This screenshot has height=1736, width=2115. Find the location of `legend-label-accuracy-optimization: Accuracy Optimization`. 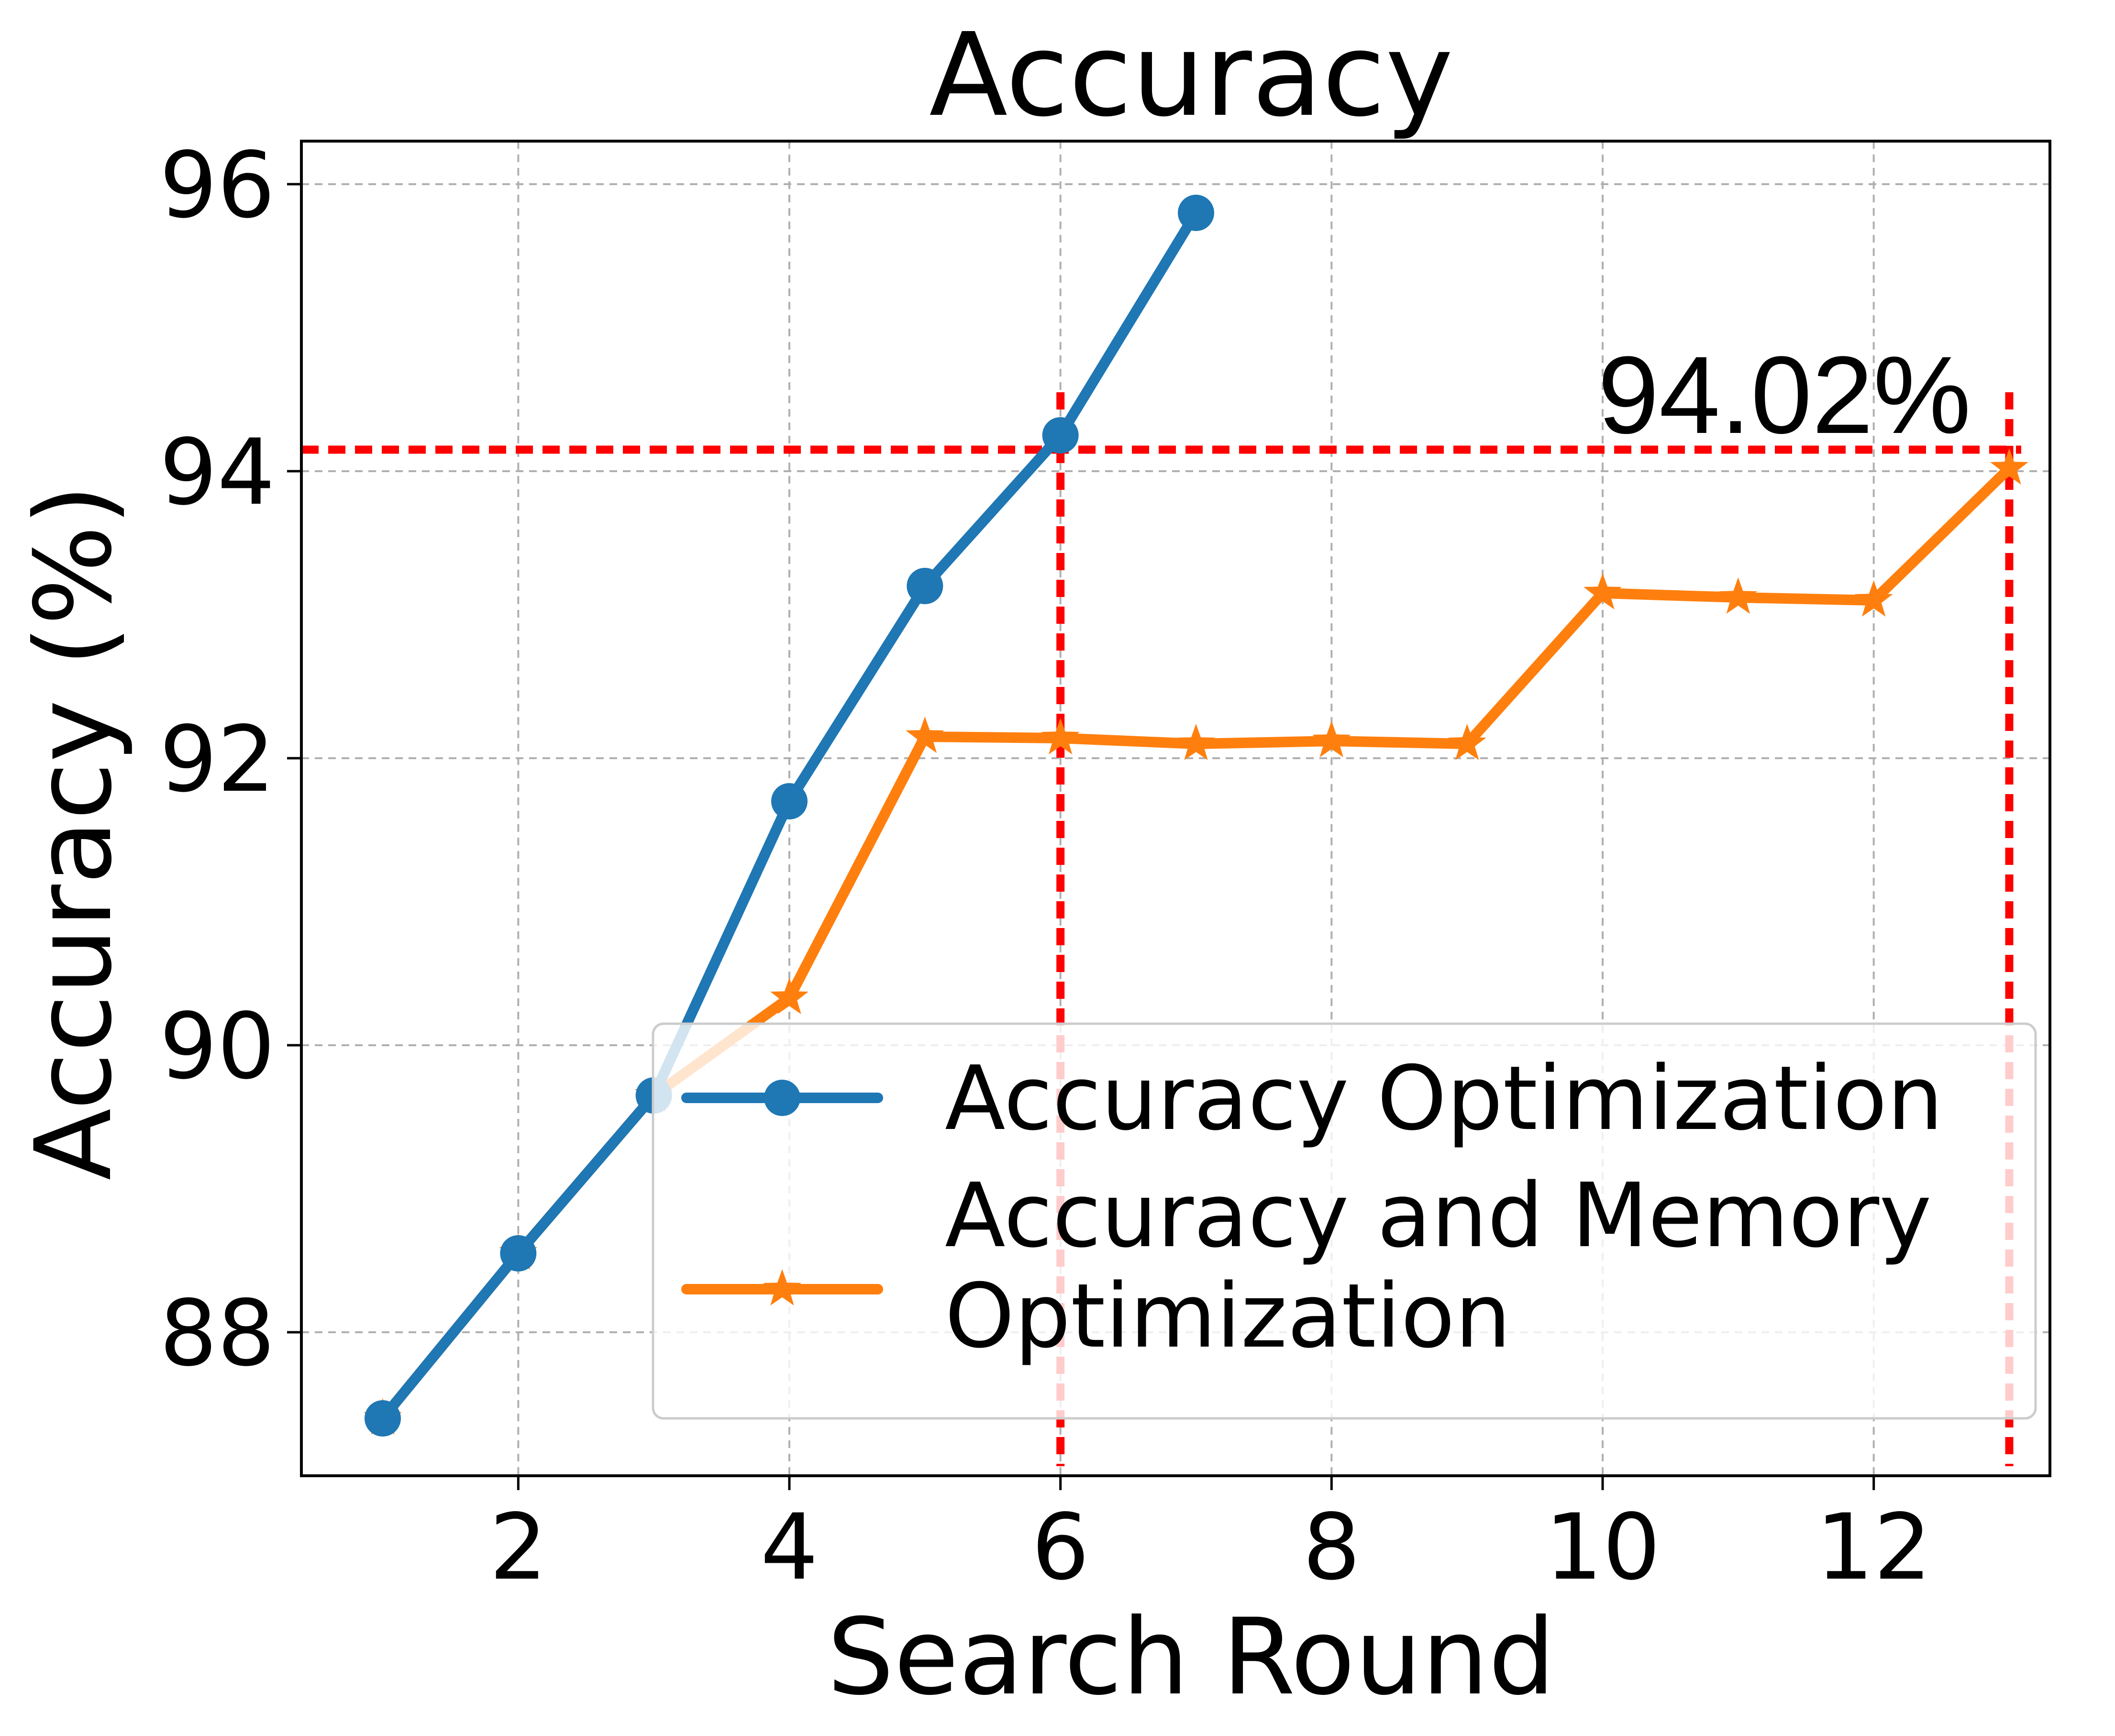

legend-label-accuracy-optimization: Accuracy Optimization is located at coordinates (1444, 1098).